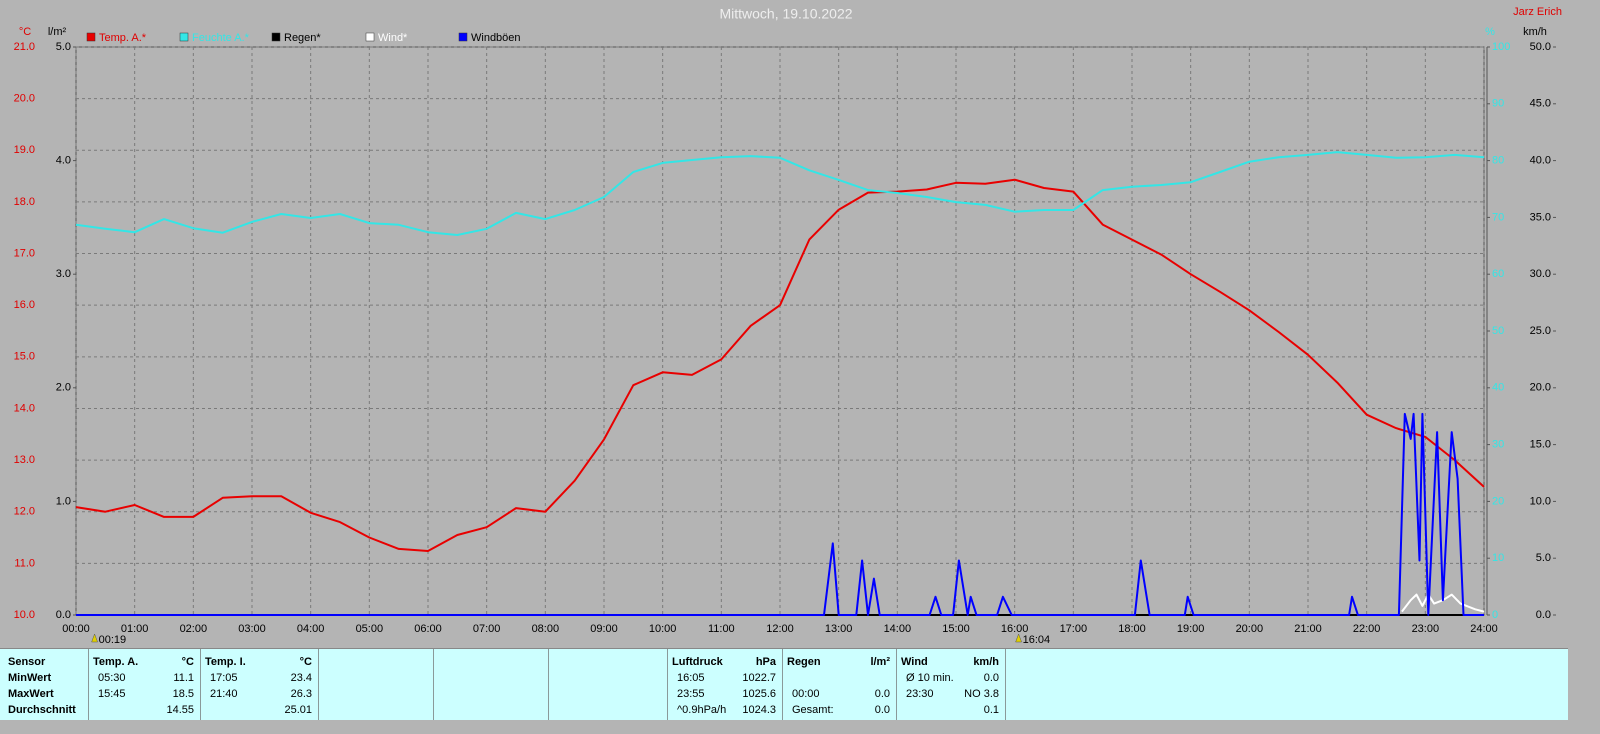 This screenshot has width=1600, height=734. What do you see at coordinates (1498, 331) in the screenshot?
I see `y3-tick-label: 50` at bounding box center [1498, 331].